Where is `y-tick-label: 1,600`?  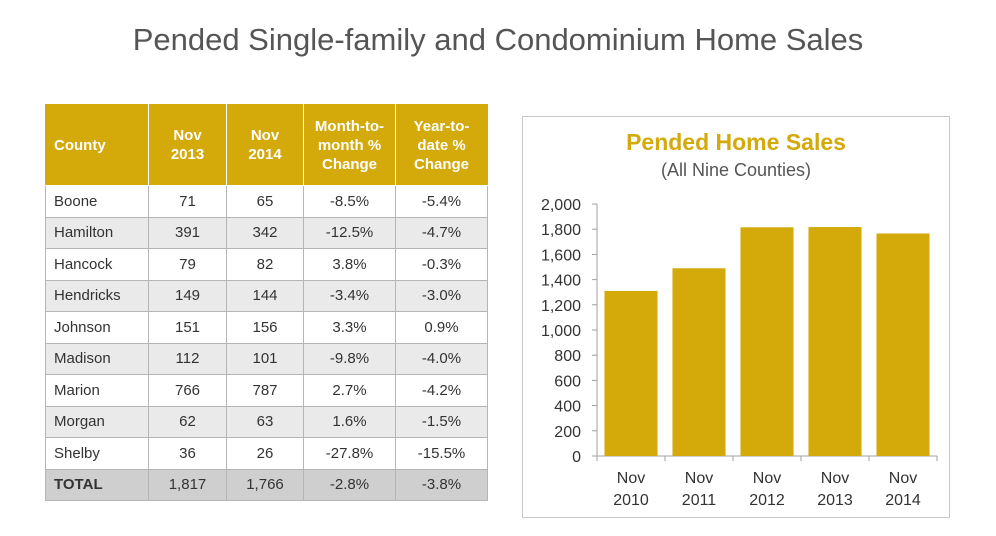 y-tick-label: 1,600 is located at coordinates (561, 255).